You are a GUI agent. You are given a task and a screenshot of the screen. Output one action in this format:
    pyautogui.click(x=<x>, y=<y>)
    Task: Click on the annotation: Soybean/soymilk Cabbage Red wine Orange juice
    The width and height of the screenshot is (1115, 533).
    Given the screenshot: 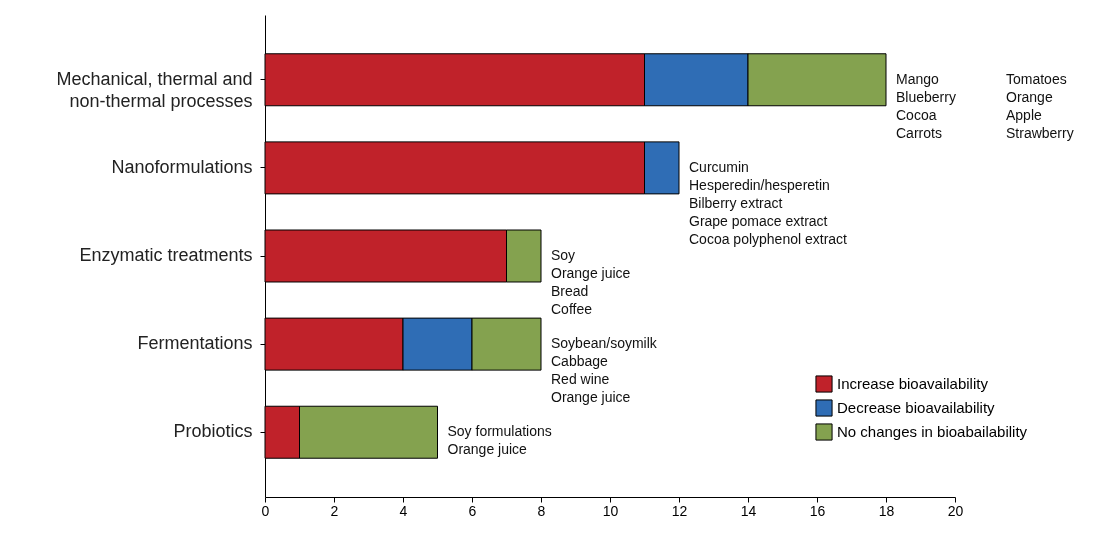 What is the action you would take?
    pyautogui.click(x=604, y=370)
    